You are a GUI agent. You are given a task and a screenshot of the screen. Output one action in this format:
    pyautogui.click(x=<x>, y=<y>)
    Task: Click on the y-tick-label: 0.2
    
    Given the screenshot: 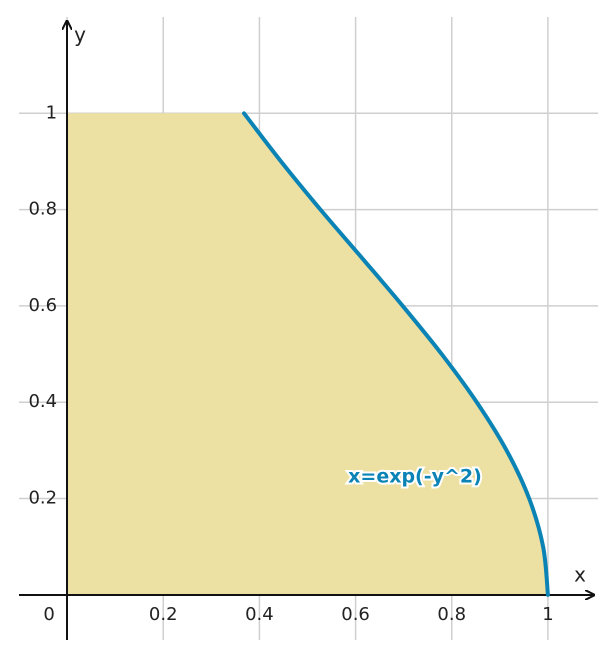 What is the action you would take?
    pyautogui.click(x=42, y=498)
    